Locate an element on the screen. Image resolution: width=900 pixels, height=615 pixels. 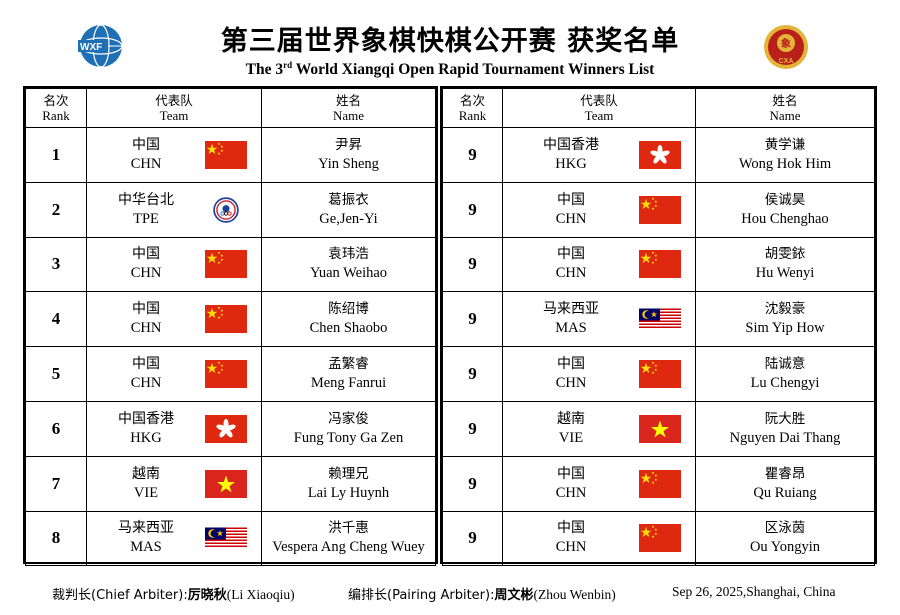
player-name-en: Hou Chenghao is located at coordinates (785, 218).